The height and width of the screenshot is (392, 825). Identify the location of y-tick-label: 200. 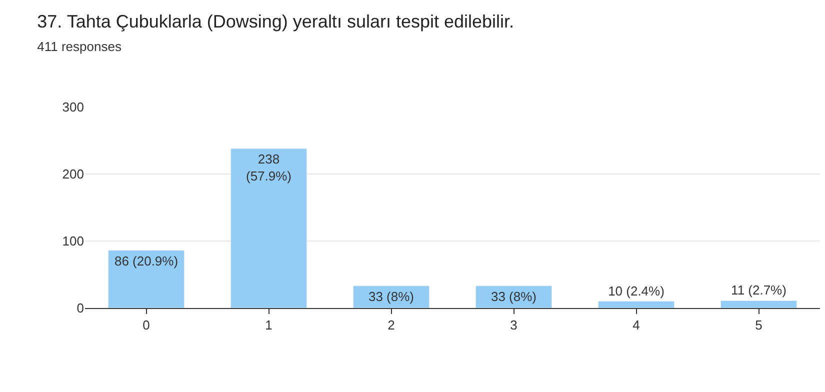
(73, 174).